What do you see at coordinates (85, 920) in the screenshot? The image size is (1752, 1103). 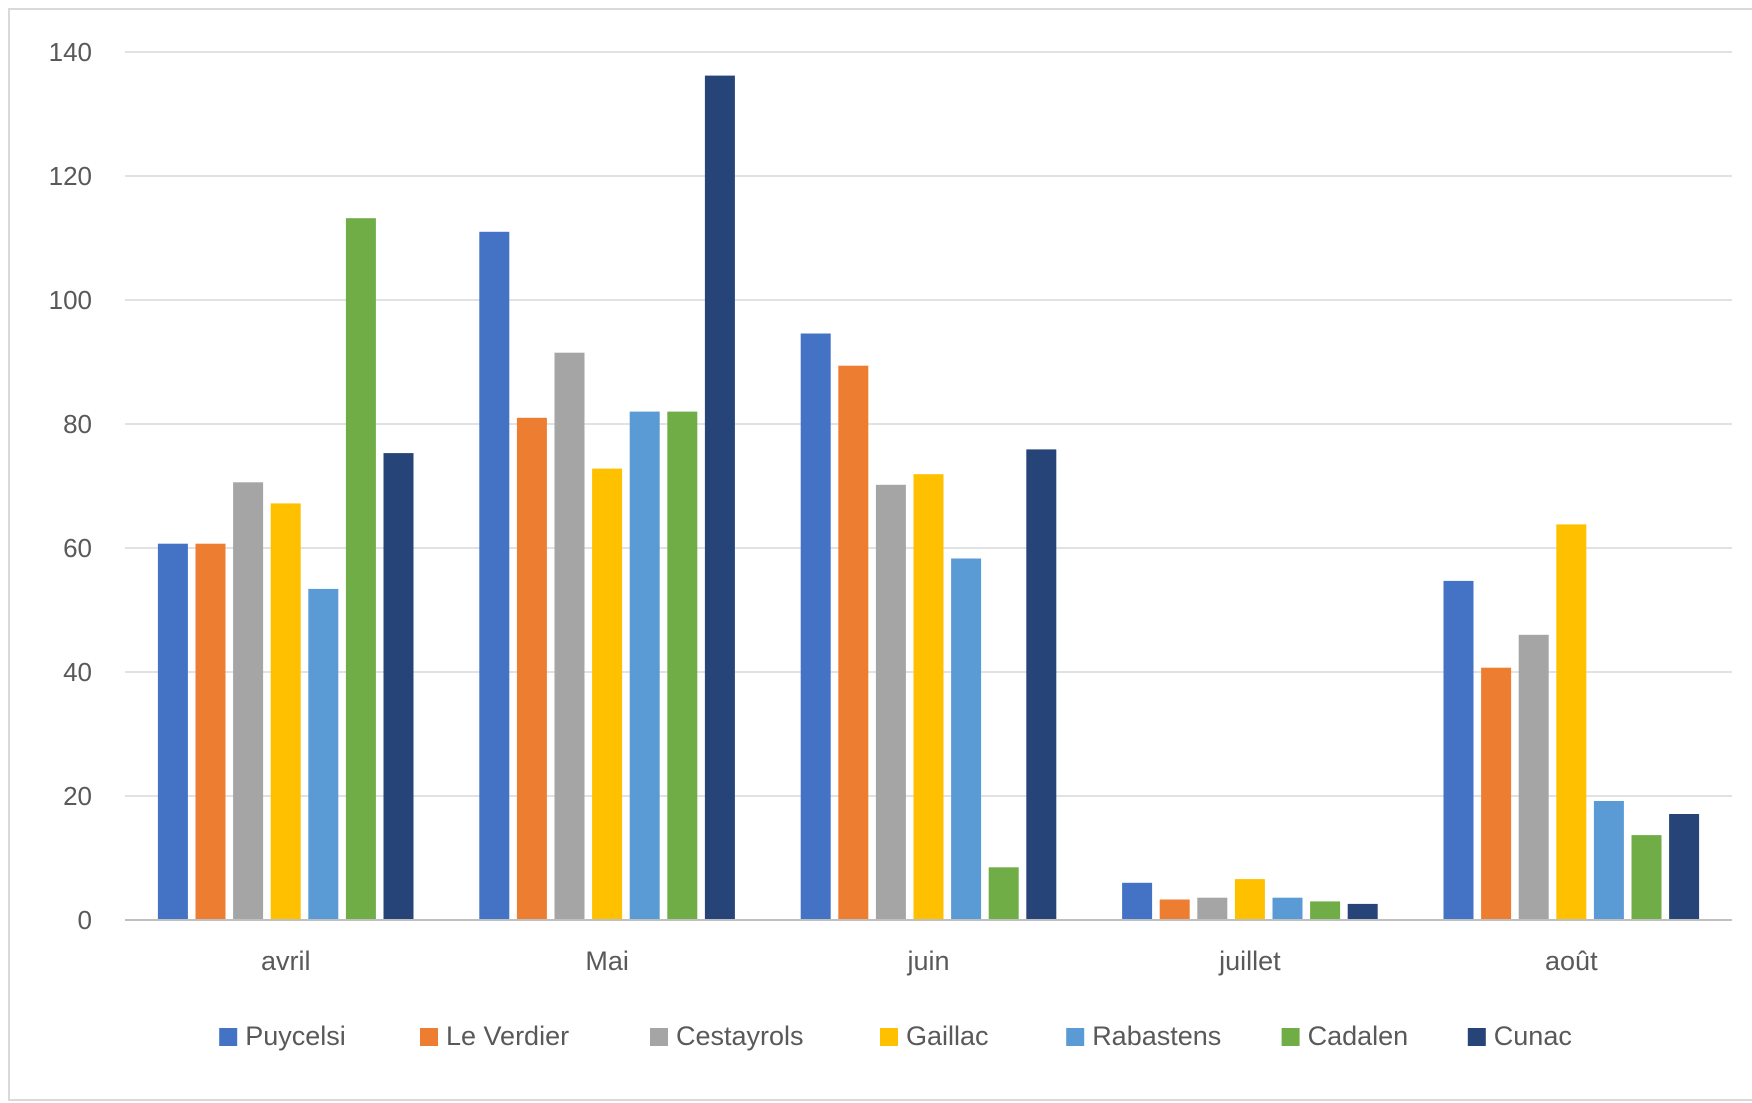 I see `y-tick-label: 0` at bounding box center [85, 920].